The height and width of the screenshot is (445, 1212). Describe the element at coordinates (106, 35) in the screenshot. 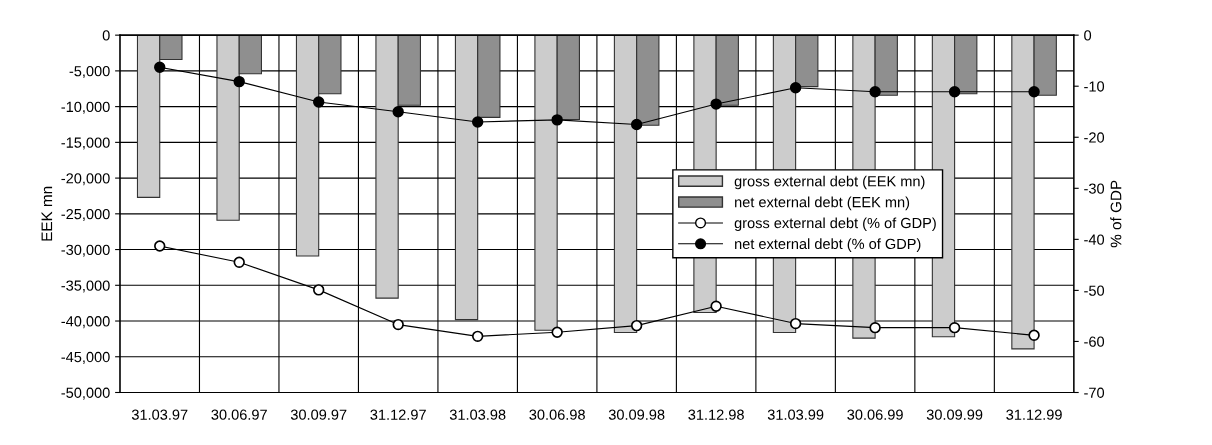

I see `y-tick-label: 0` at that location.